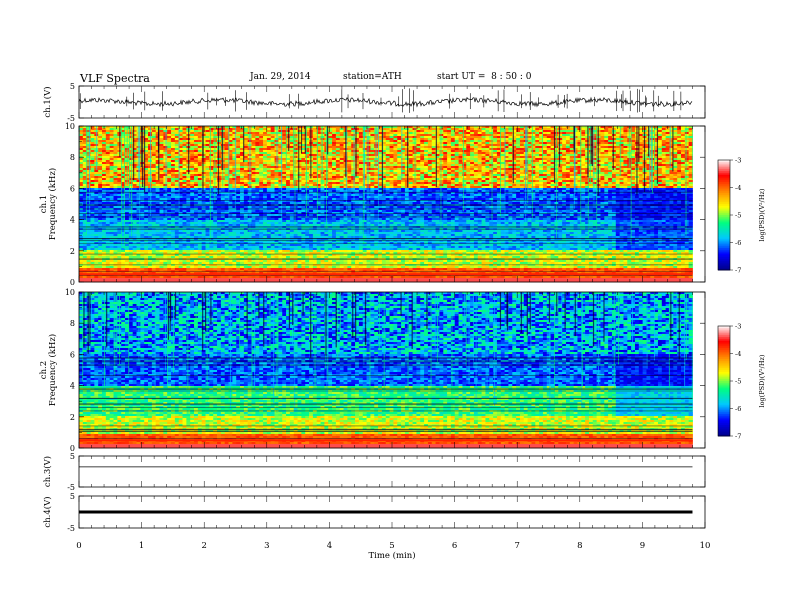  Describe the element at coordinates (70, 292) in the screenshot. I see `y-tick-label-ch2-spec: 10` at that location.